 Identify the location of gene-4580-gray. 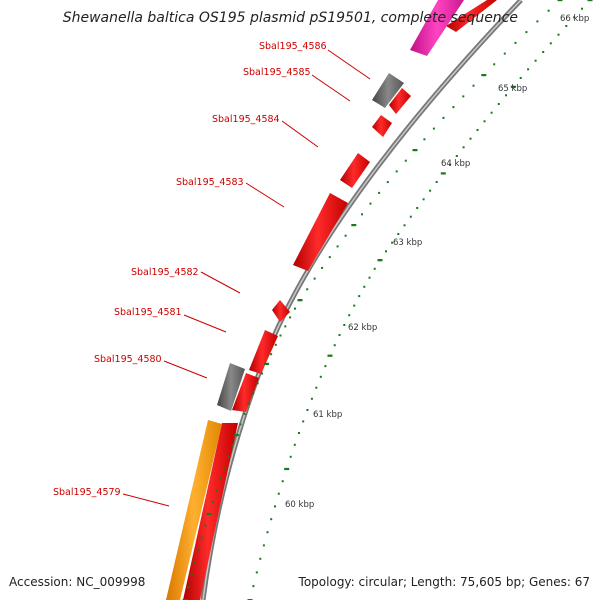
(231, 387).